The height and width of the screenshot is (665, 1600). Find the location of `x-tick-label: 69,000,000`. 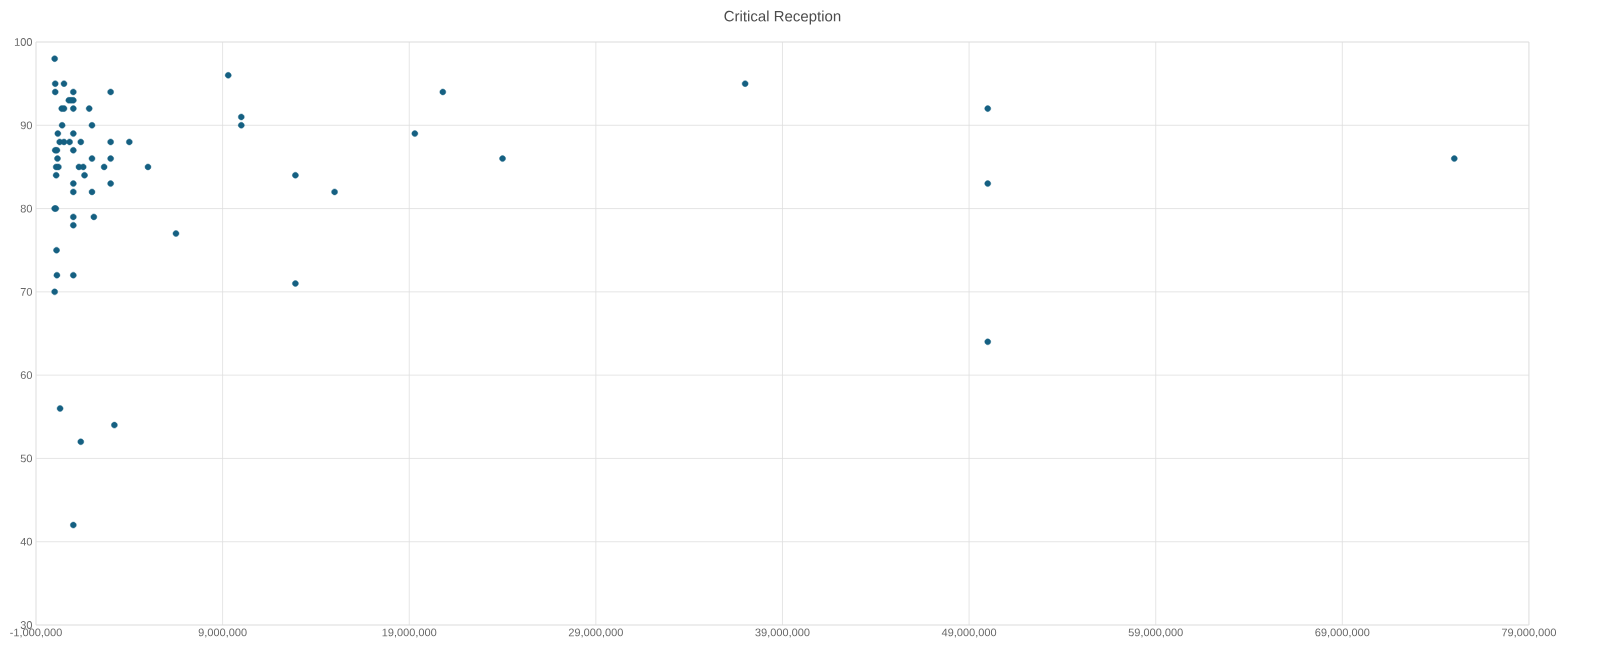

x-tick-label: 69,000,000 is located at coordinates (1342, 633).